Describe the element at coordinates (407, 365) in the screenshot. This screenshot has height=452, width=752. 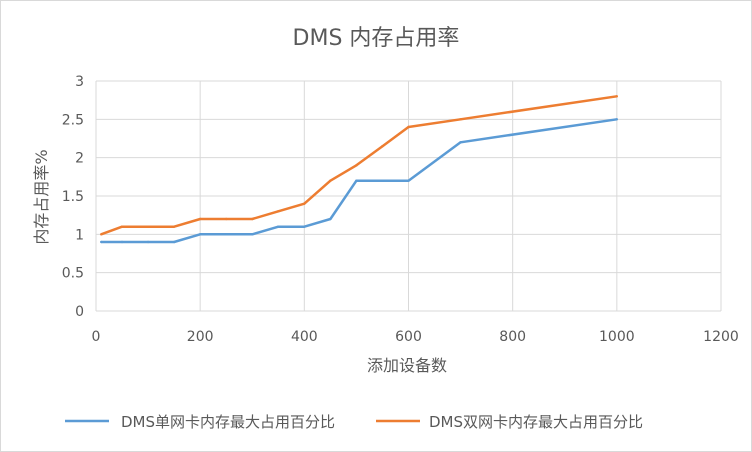
I see `x-axis-label: 添加设备数` at that location.